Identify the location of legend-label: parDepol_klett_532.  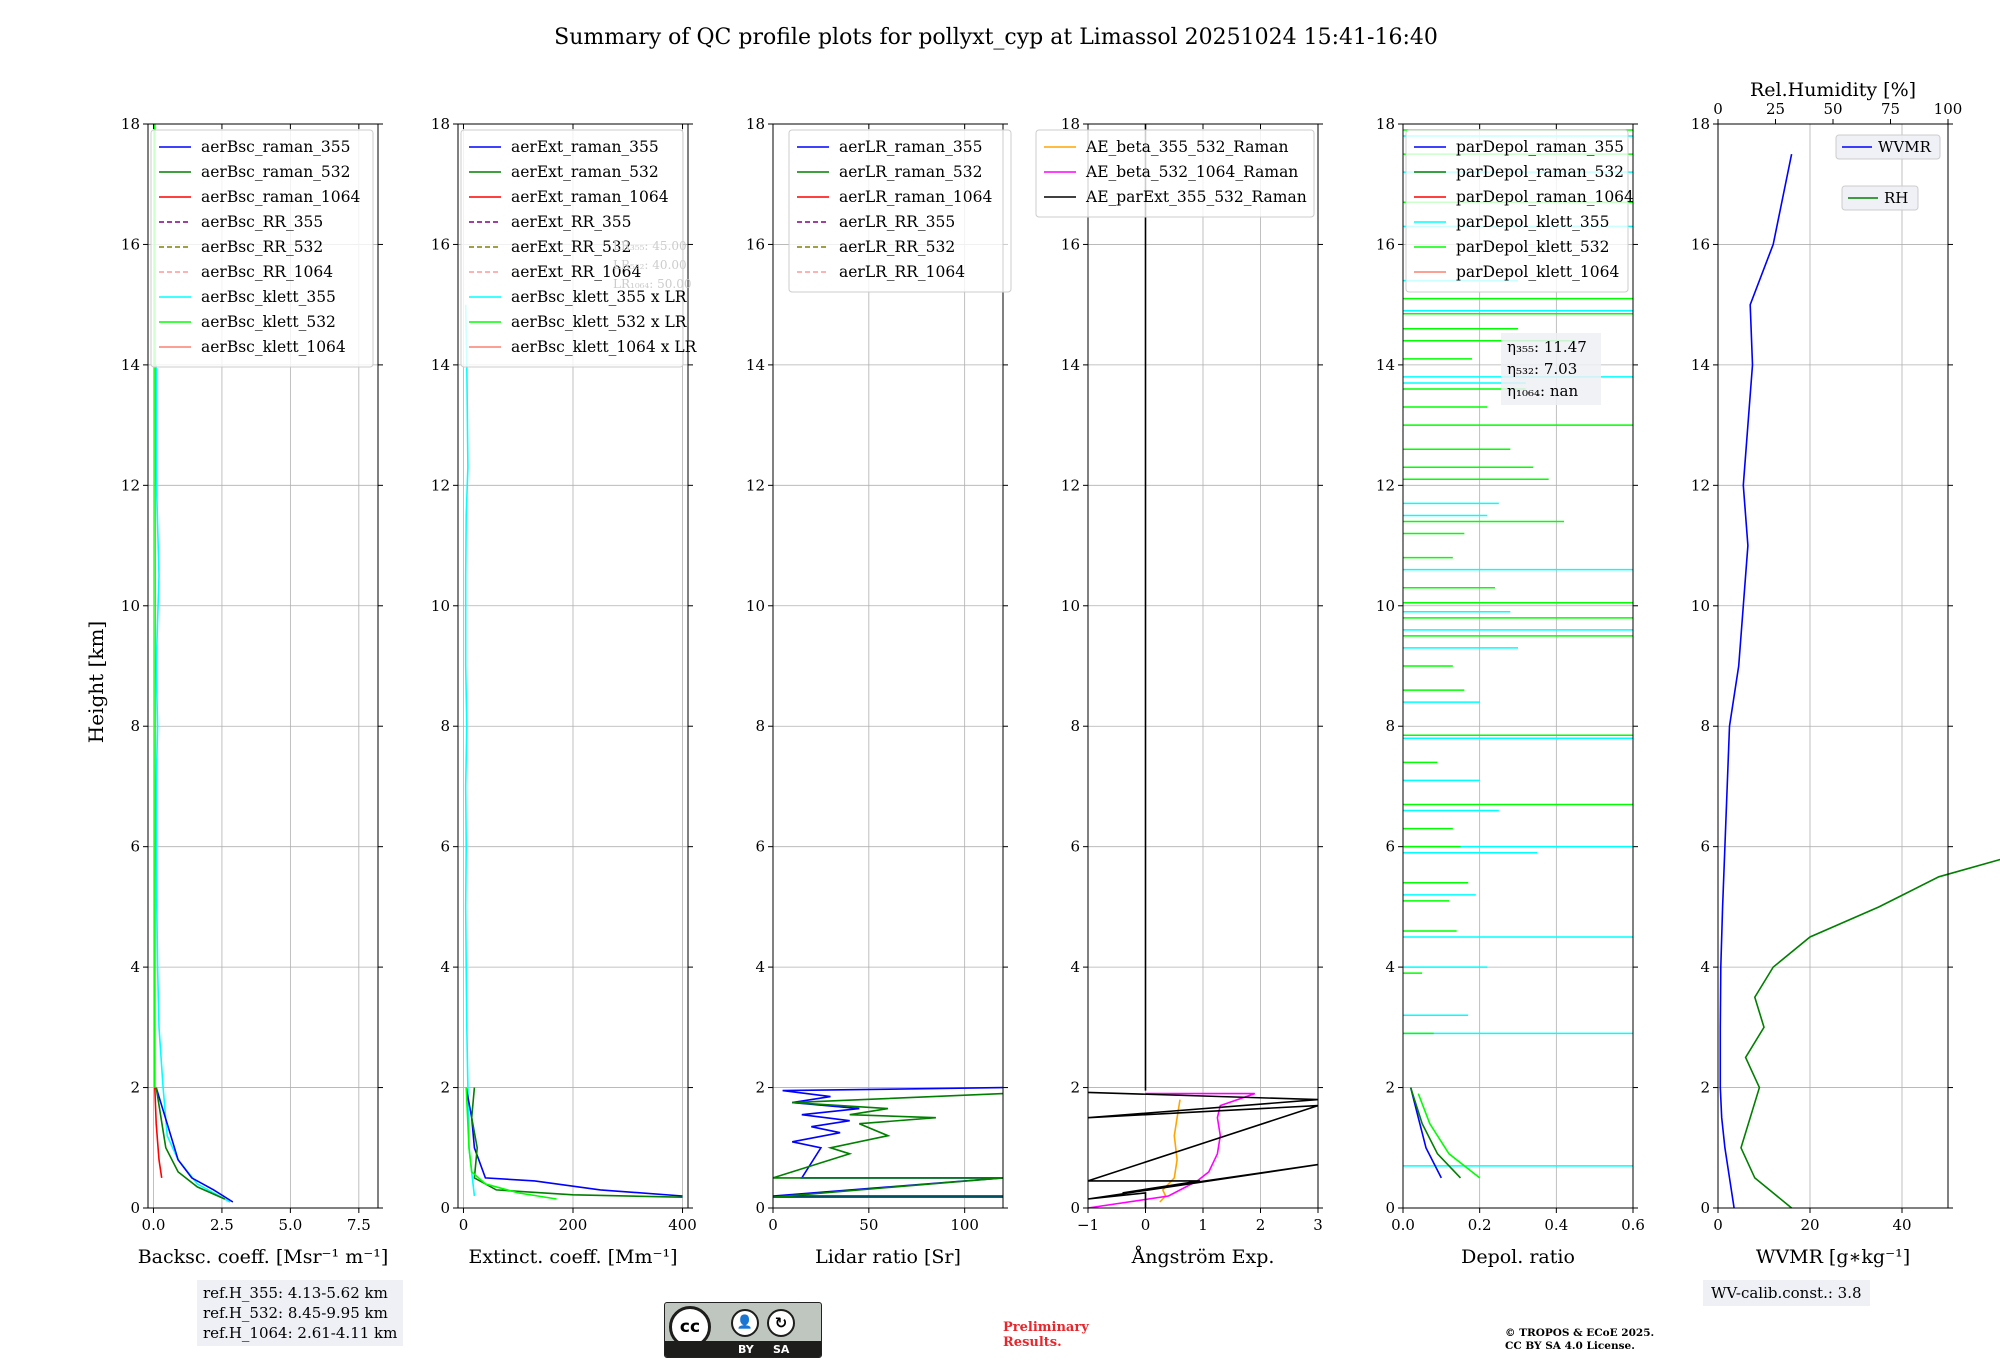
(1532, 247).